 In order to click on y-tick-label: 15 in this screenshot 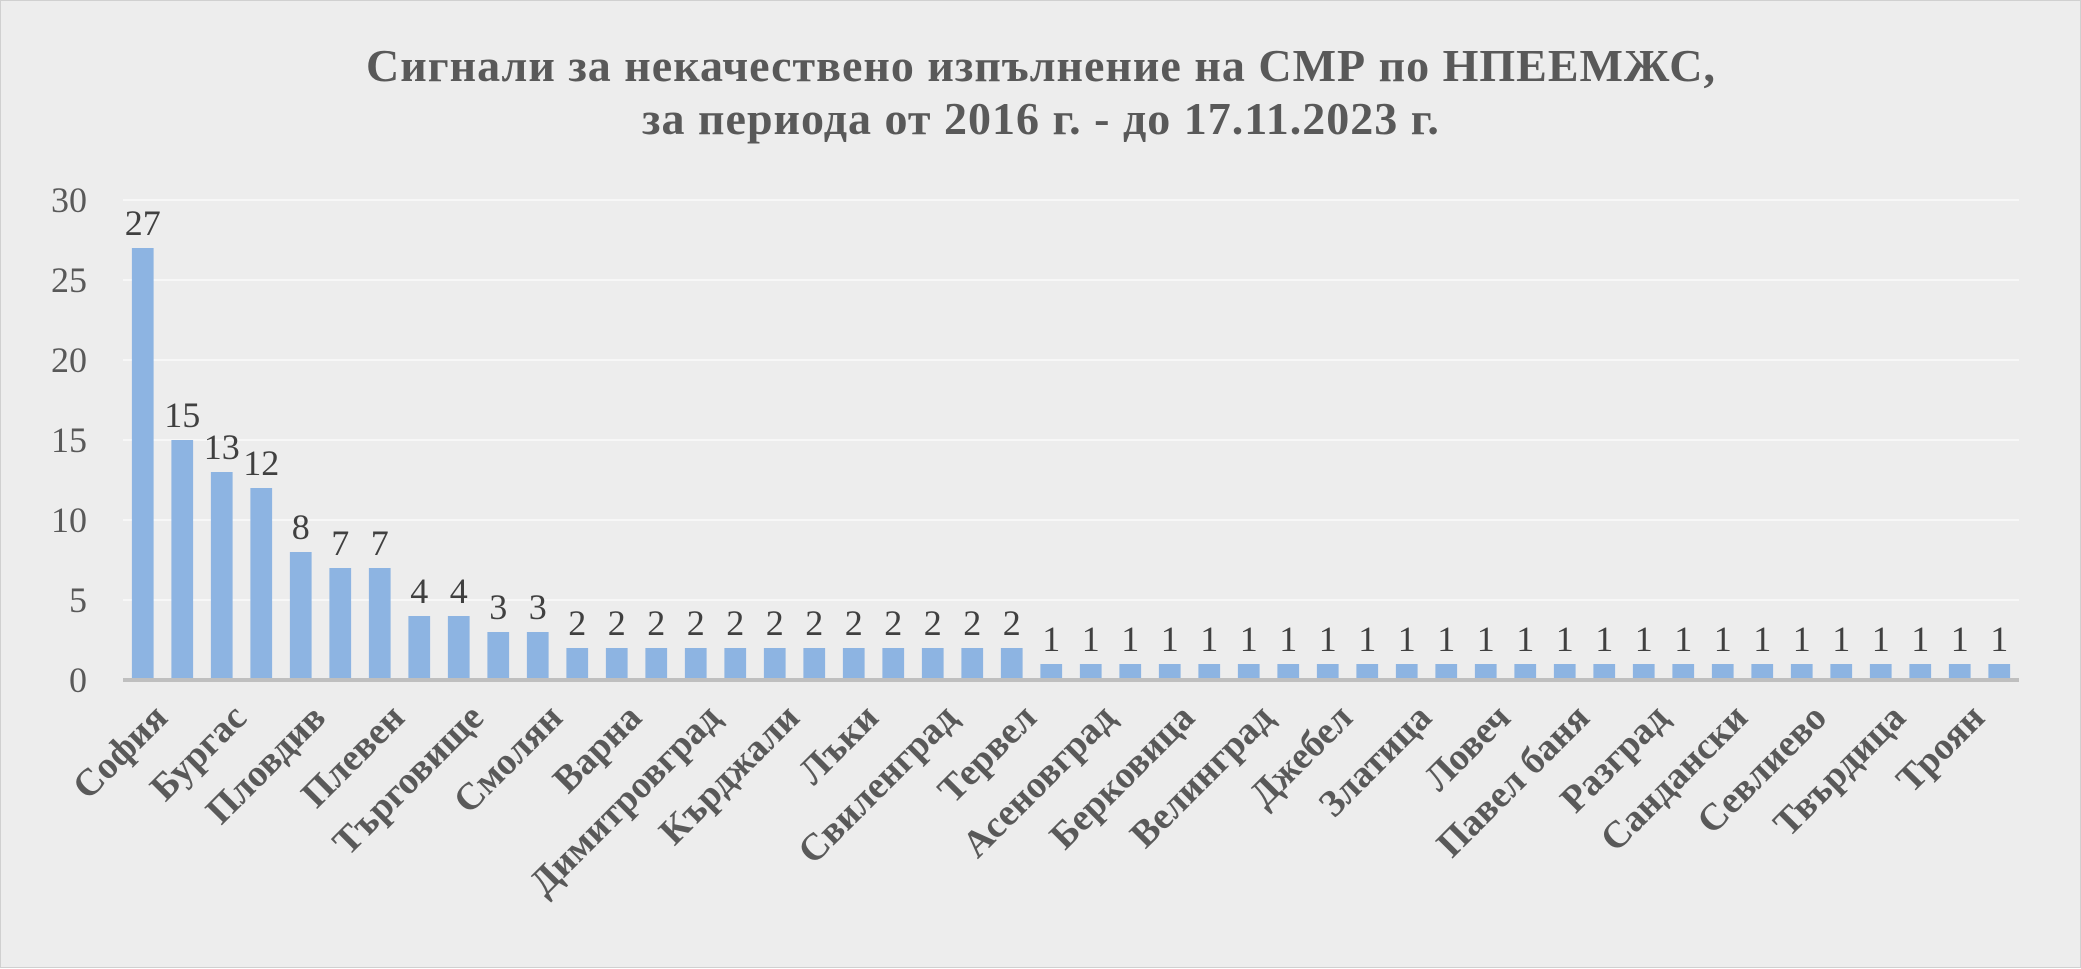, I will do `click(69, 440)`.